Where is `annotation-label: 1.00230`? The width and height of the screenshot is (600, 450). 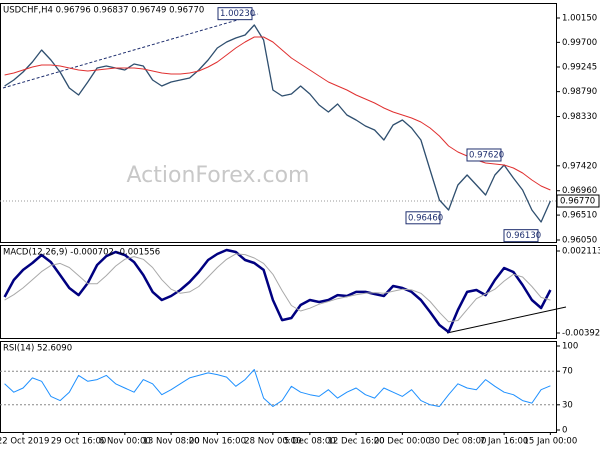
annotation-label: 1.00230 is located at coordinates (237, 14).